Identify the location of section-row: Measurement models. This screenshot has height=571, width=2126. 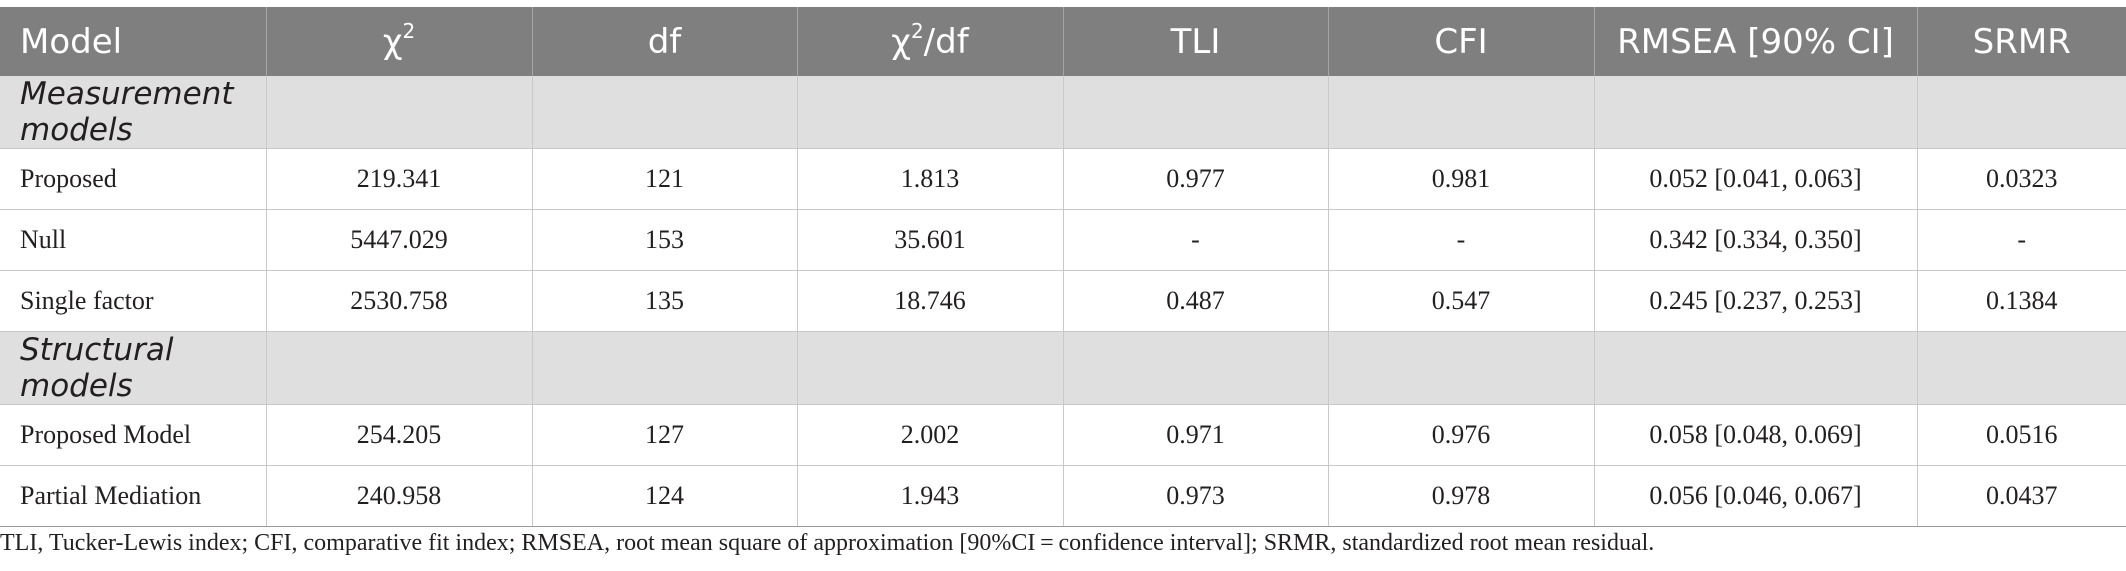
(1063, 112).